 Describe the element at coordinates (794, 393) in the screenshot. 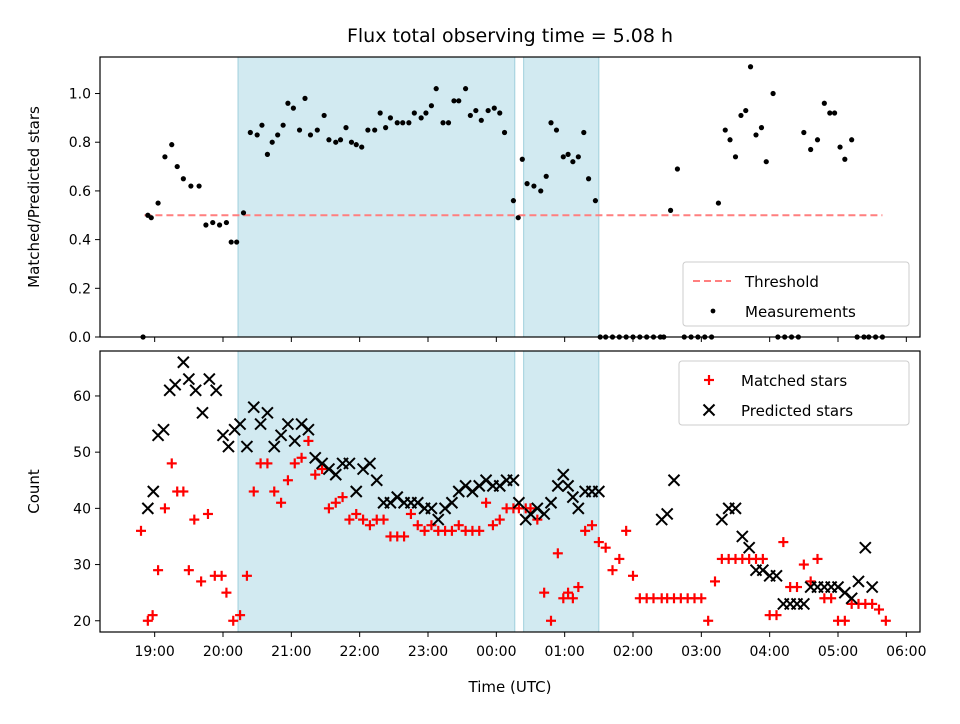

I see `legend-box` at that location.